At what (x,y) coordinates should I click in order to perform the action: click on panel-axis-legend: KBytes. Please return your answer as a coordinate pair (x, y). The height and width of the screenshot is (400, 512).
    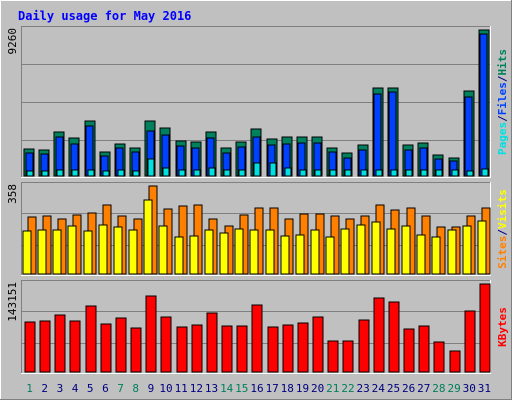
    Looking at the image, I should click on (502, 327).